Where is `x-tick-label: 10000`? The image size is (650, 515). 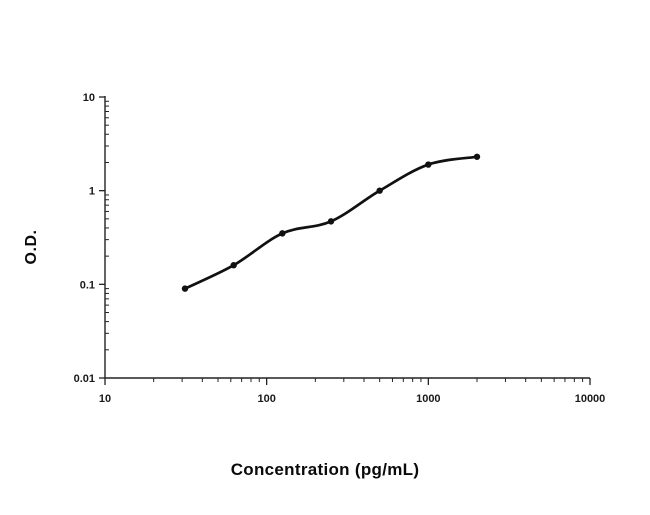 x-tick-label: 10000 is located at coordinates (590, 399).